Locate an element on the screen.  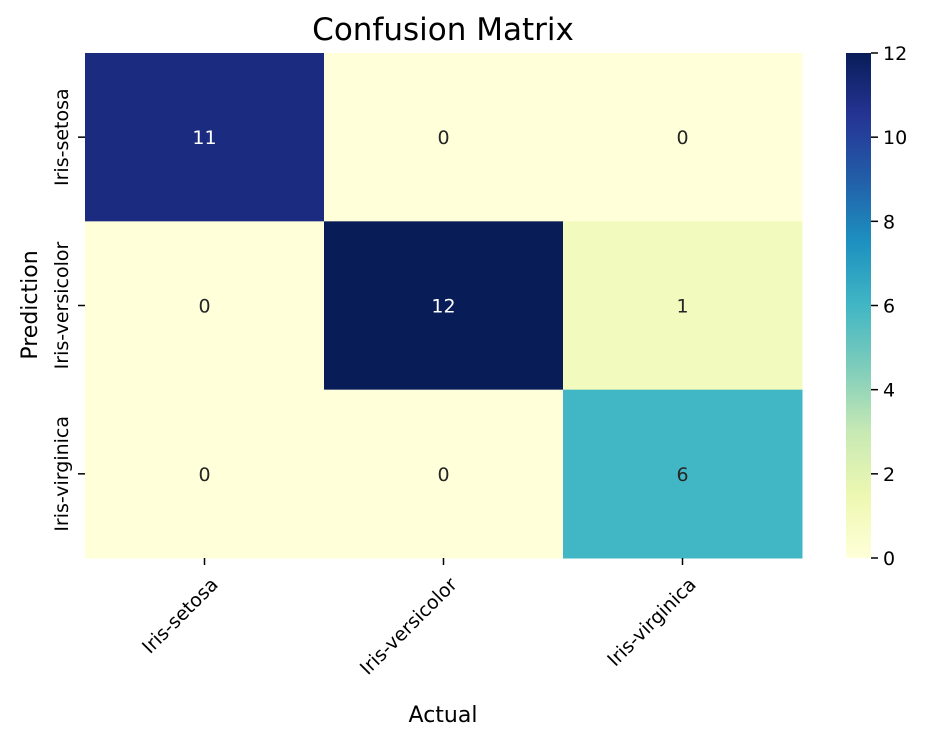
cell-value-label: 11 is located at coordinates (204, 138).